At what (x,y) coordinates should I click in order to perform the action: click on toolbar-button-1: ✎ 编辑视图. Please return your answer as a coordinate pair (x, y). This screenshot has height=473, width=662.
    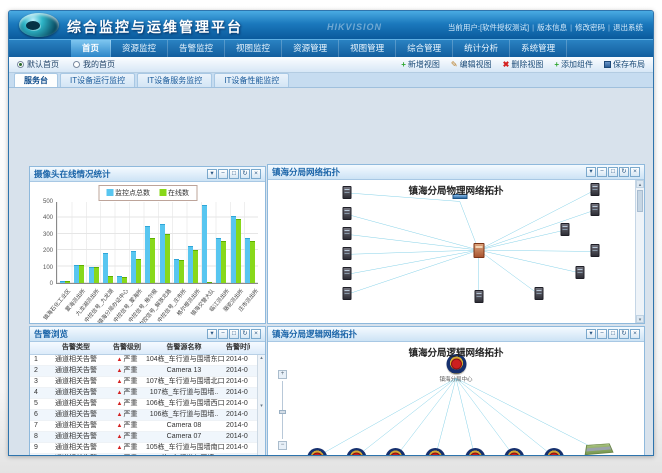
    Looking at the image, I should click on (471, 64).